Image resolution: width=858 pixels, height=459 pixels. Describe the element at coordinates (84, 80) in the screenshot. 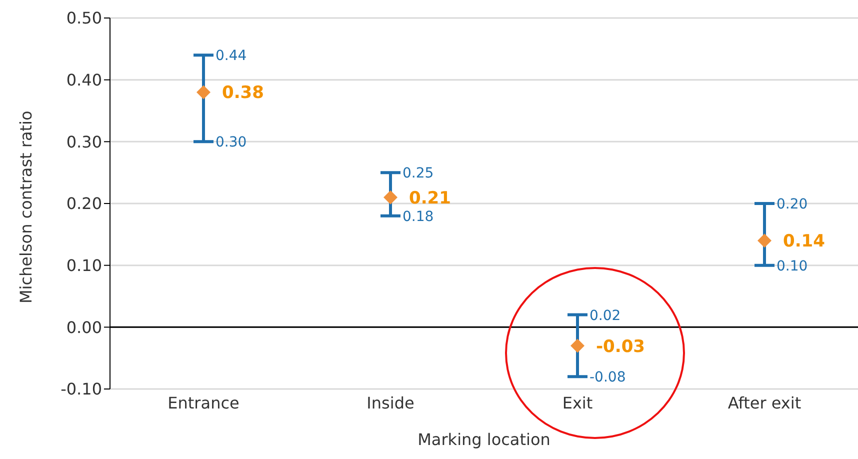

I see `y-tick-label: 0.40` at that location.